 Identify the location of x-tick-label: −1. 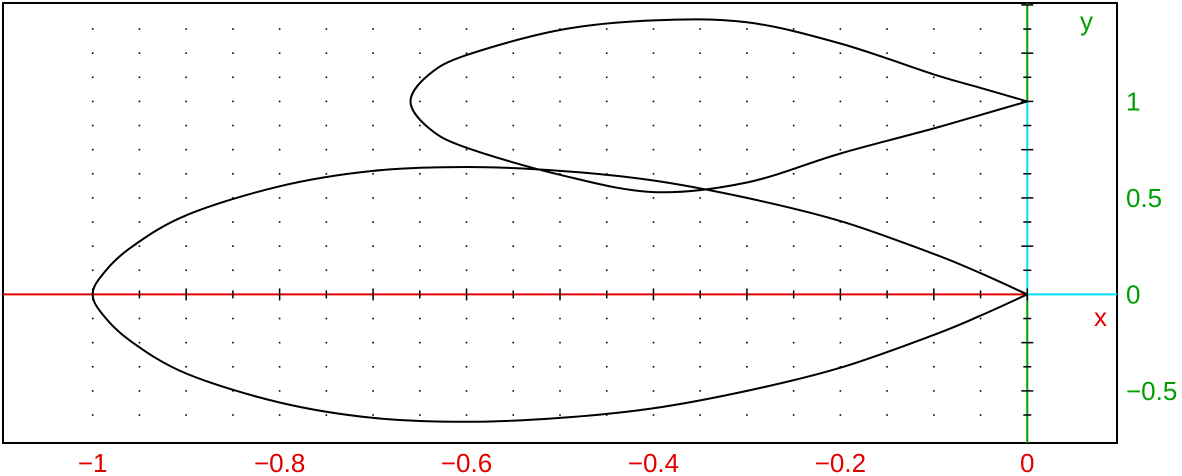
(93, 462).